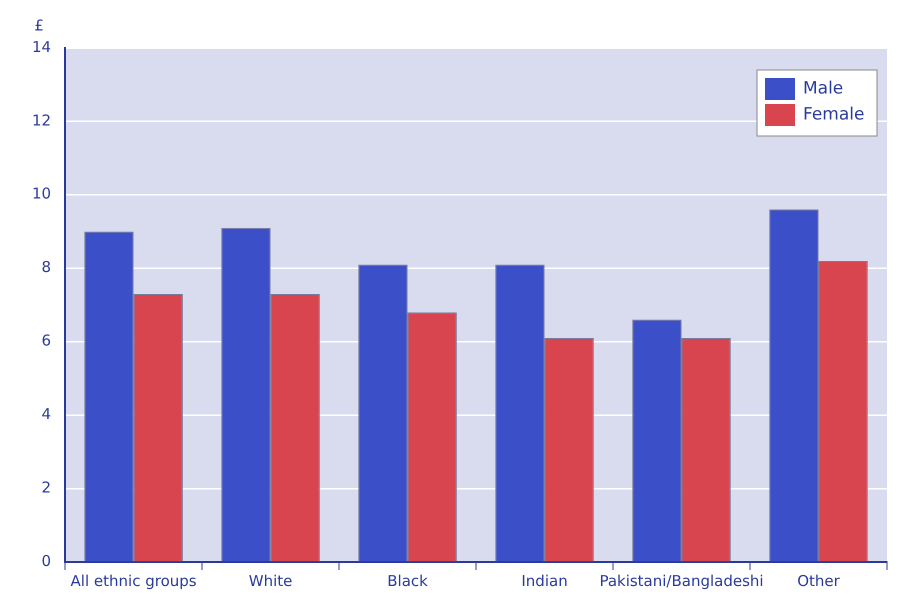  I want to click on y-tick-label: 6, so click(47, 341).